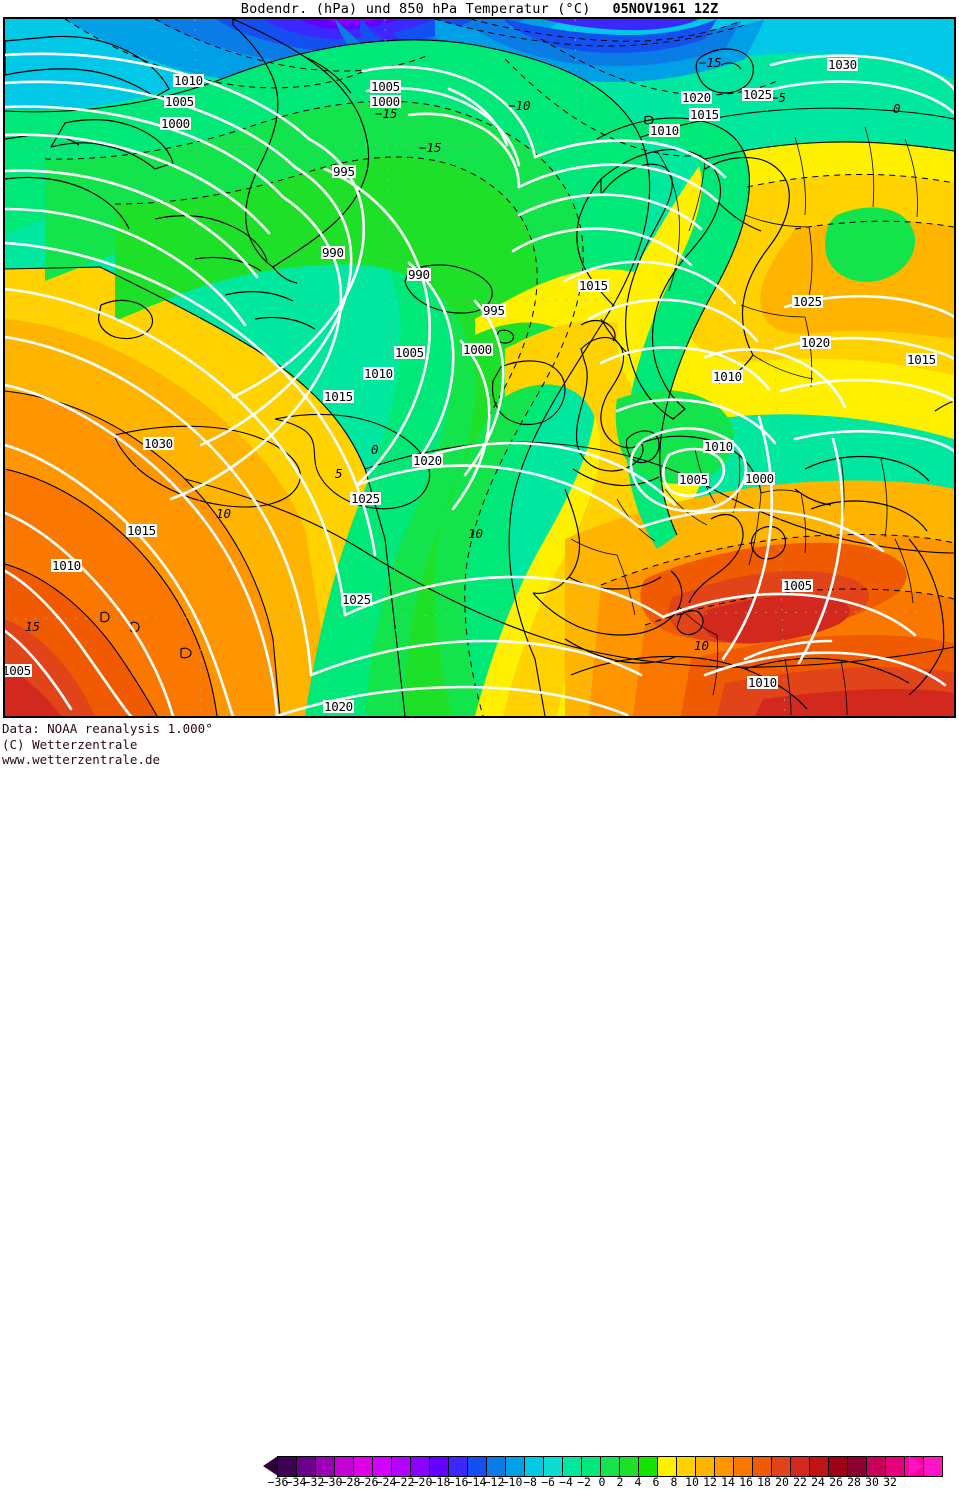  What do you see at coordinates (890, 1482) in the screenshot?
I see `colorbar-tick: 32` at bounding box center [890, 1482].